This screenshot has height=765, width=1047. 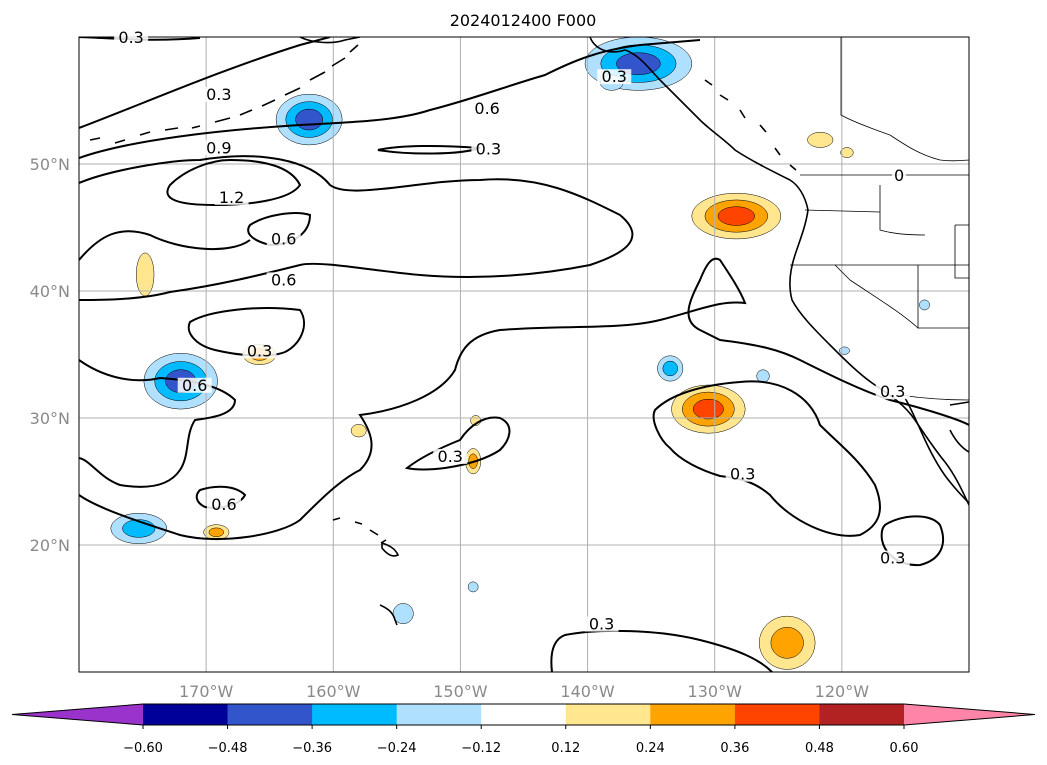 I want to click on colorbar-tick-label: −0.24, so click(x=397, y=748).